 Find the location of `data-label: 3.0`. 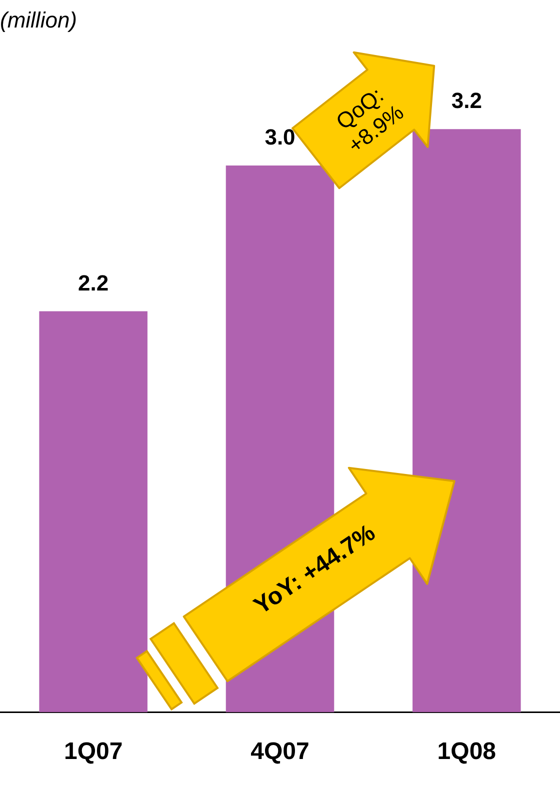

data-label: 3.0 is located at coordinates (280, 137).